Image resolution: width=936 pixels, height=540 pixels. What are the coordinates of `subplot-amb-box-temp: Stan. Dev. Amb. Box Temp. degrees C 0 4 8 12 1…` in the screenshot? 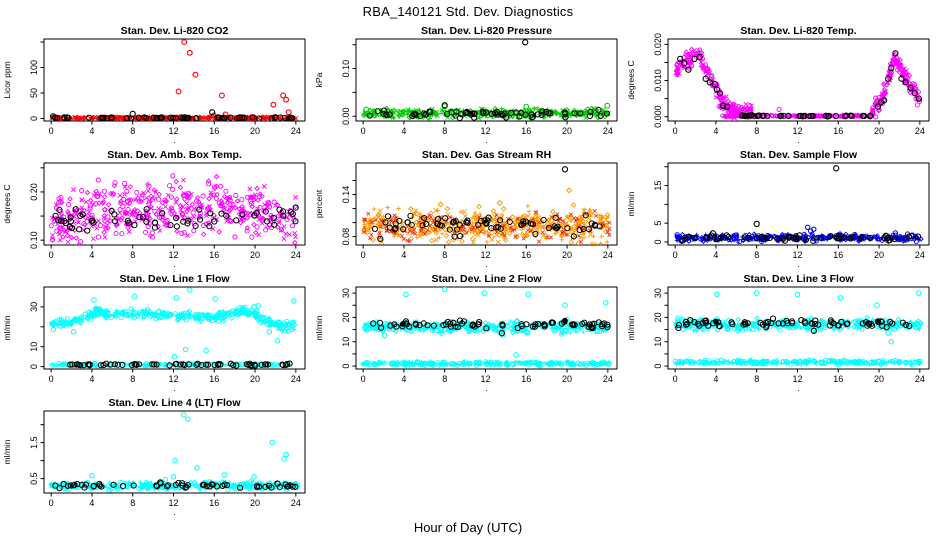 It's located at (154, 209).